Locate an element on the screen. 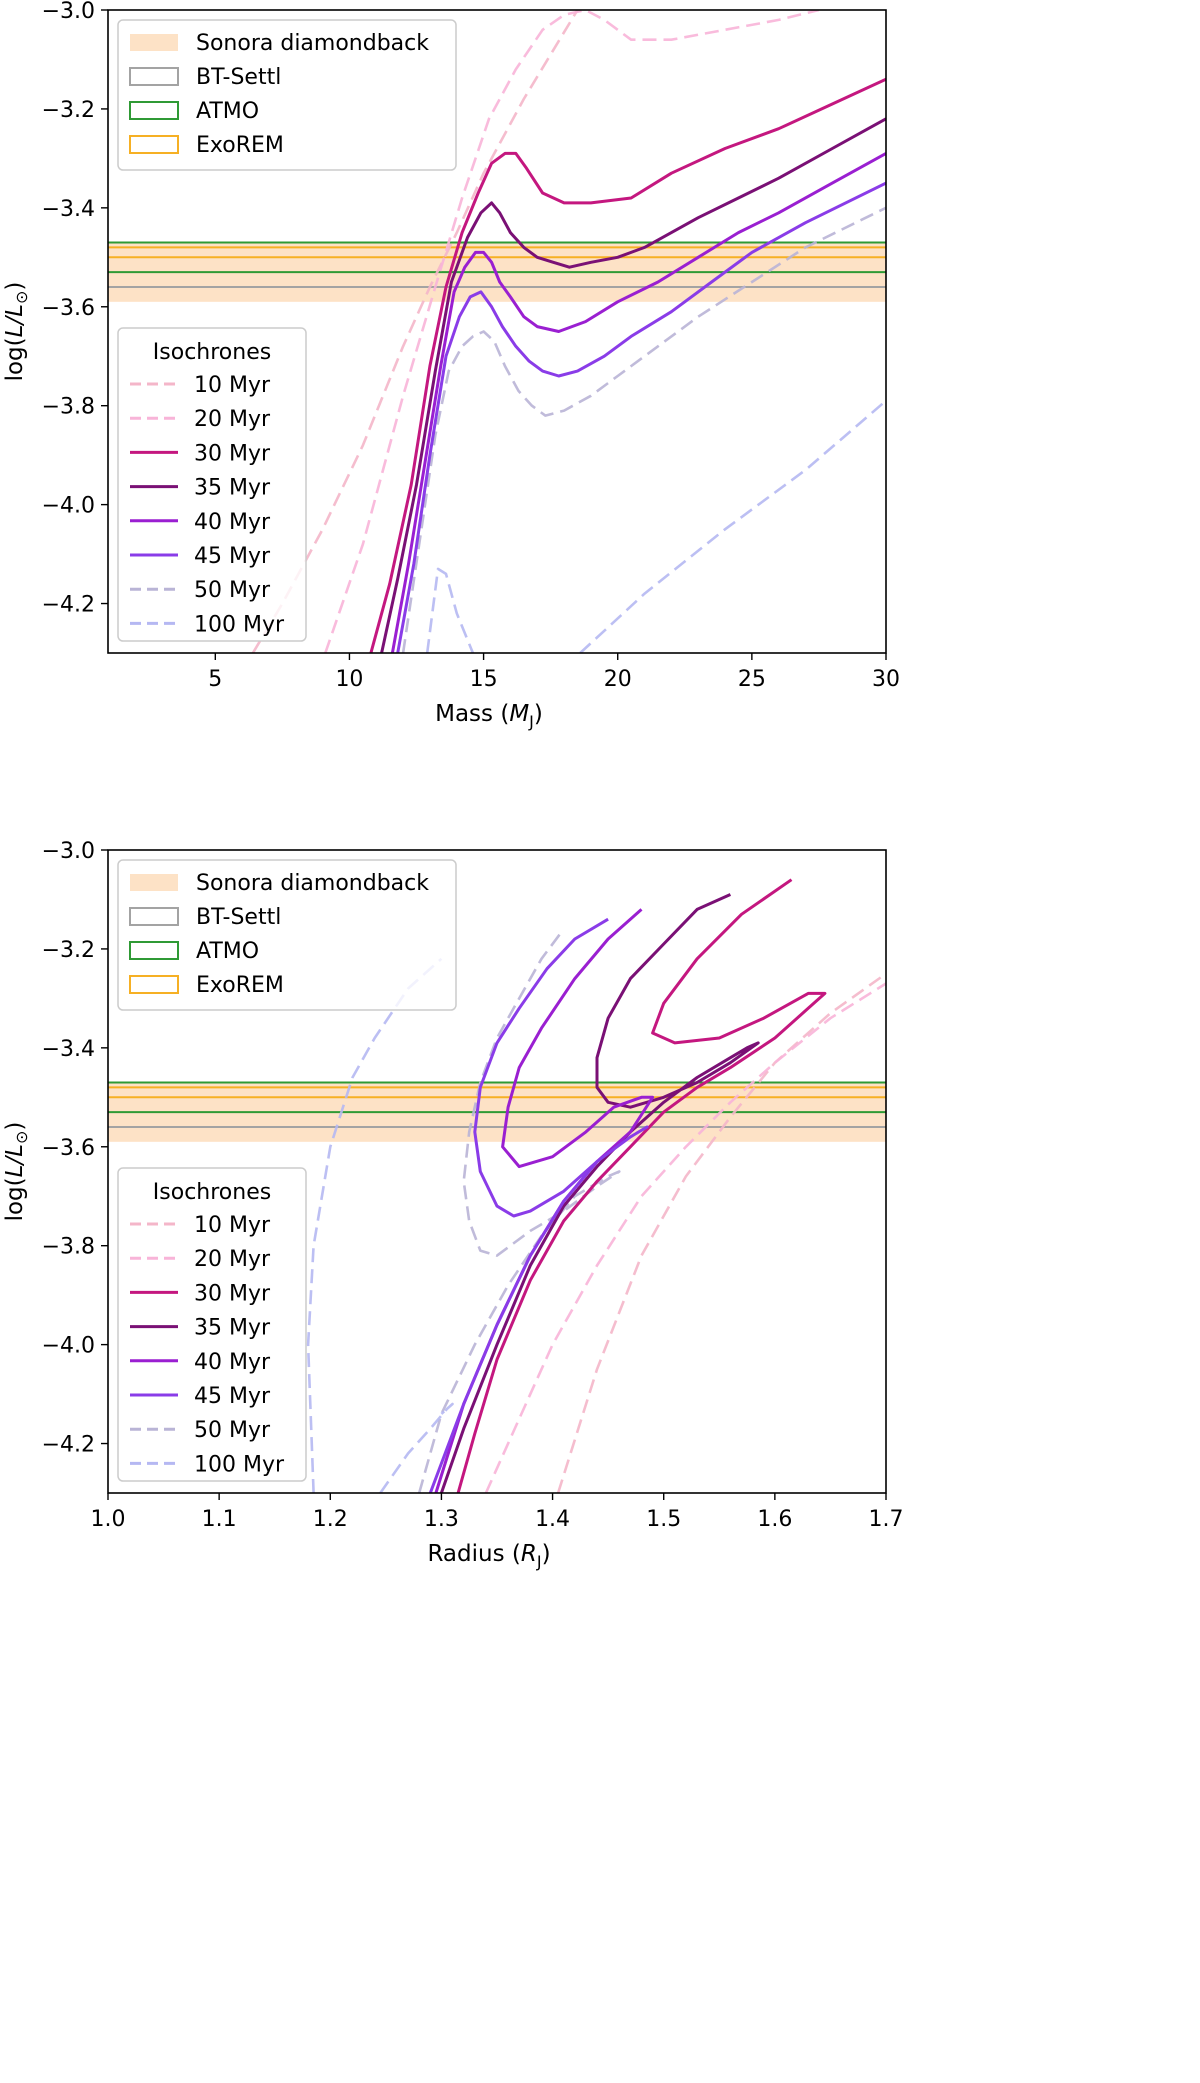 Image resolution: width=1200 pixels, height=2083 pixels. x-tick-label: 1.0 is located at coordinates (108, 1519).